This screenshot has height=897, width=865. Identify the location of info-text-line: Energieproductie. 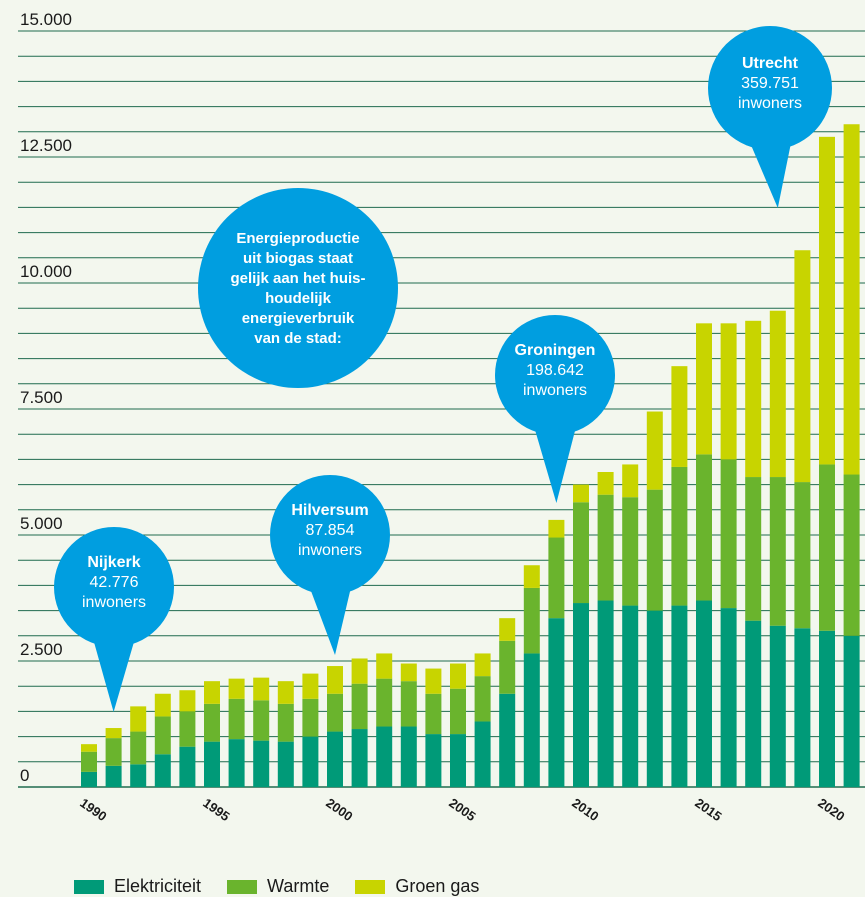
(297, 238).